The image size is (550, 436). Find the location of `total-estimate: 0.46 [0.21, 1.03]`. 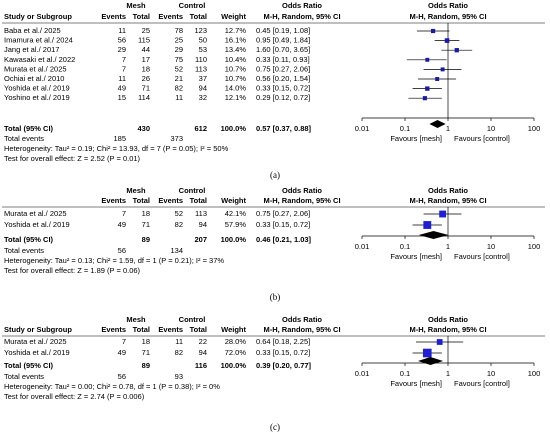

total-estimate: 0.46 [0.21, 1.03] is located at coordinates (284, 239).